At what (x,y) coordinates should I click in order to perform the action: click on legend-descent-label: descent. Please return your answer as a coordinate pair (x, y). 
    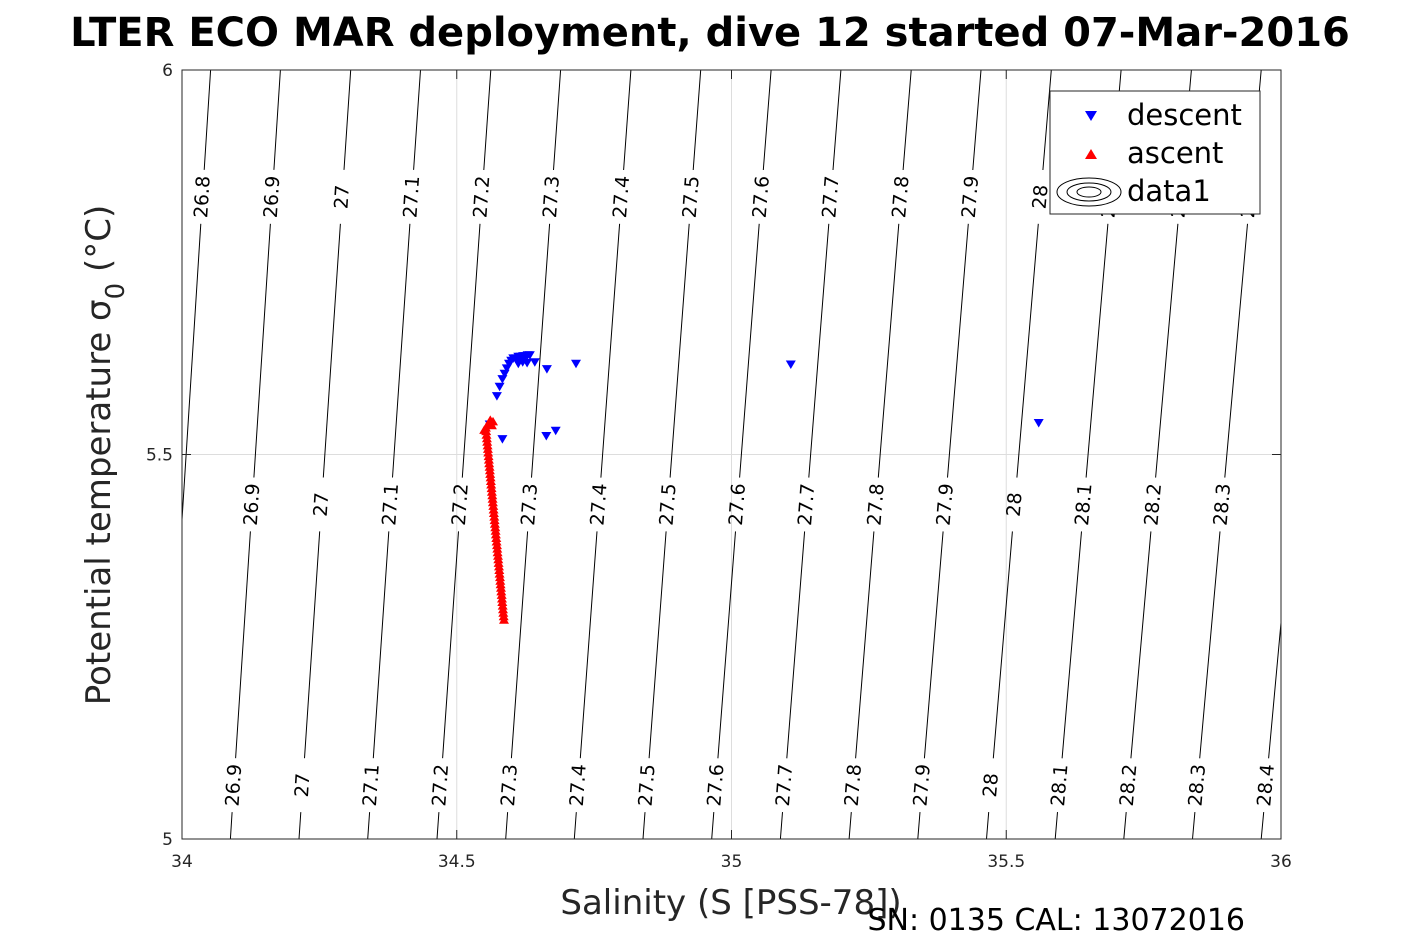
    Looking at the image, I should click on (1184, 115).